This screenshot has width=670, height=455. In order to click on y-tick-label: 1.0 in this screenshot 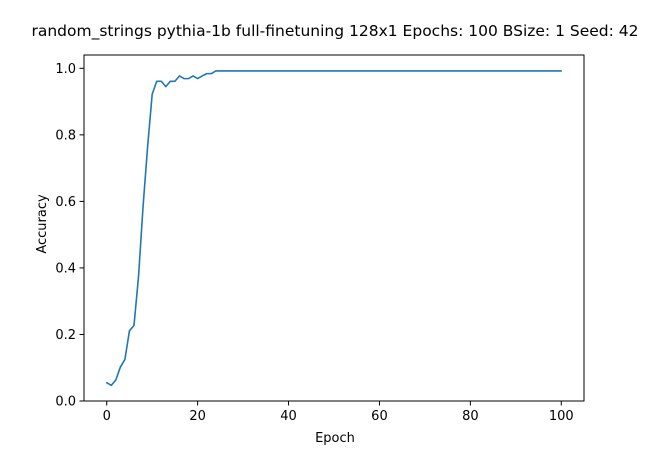, I will do `click(65, 69)`.